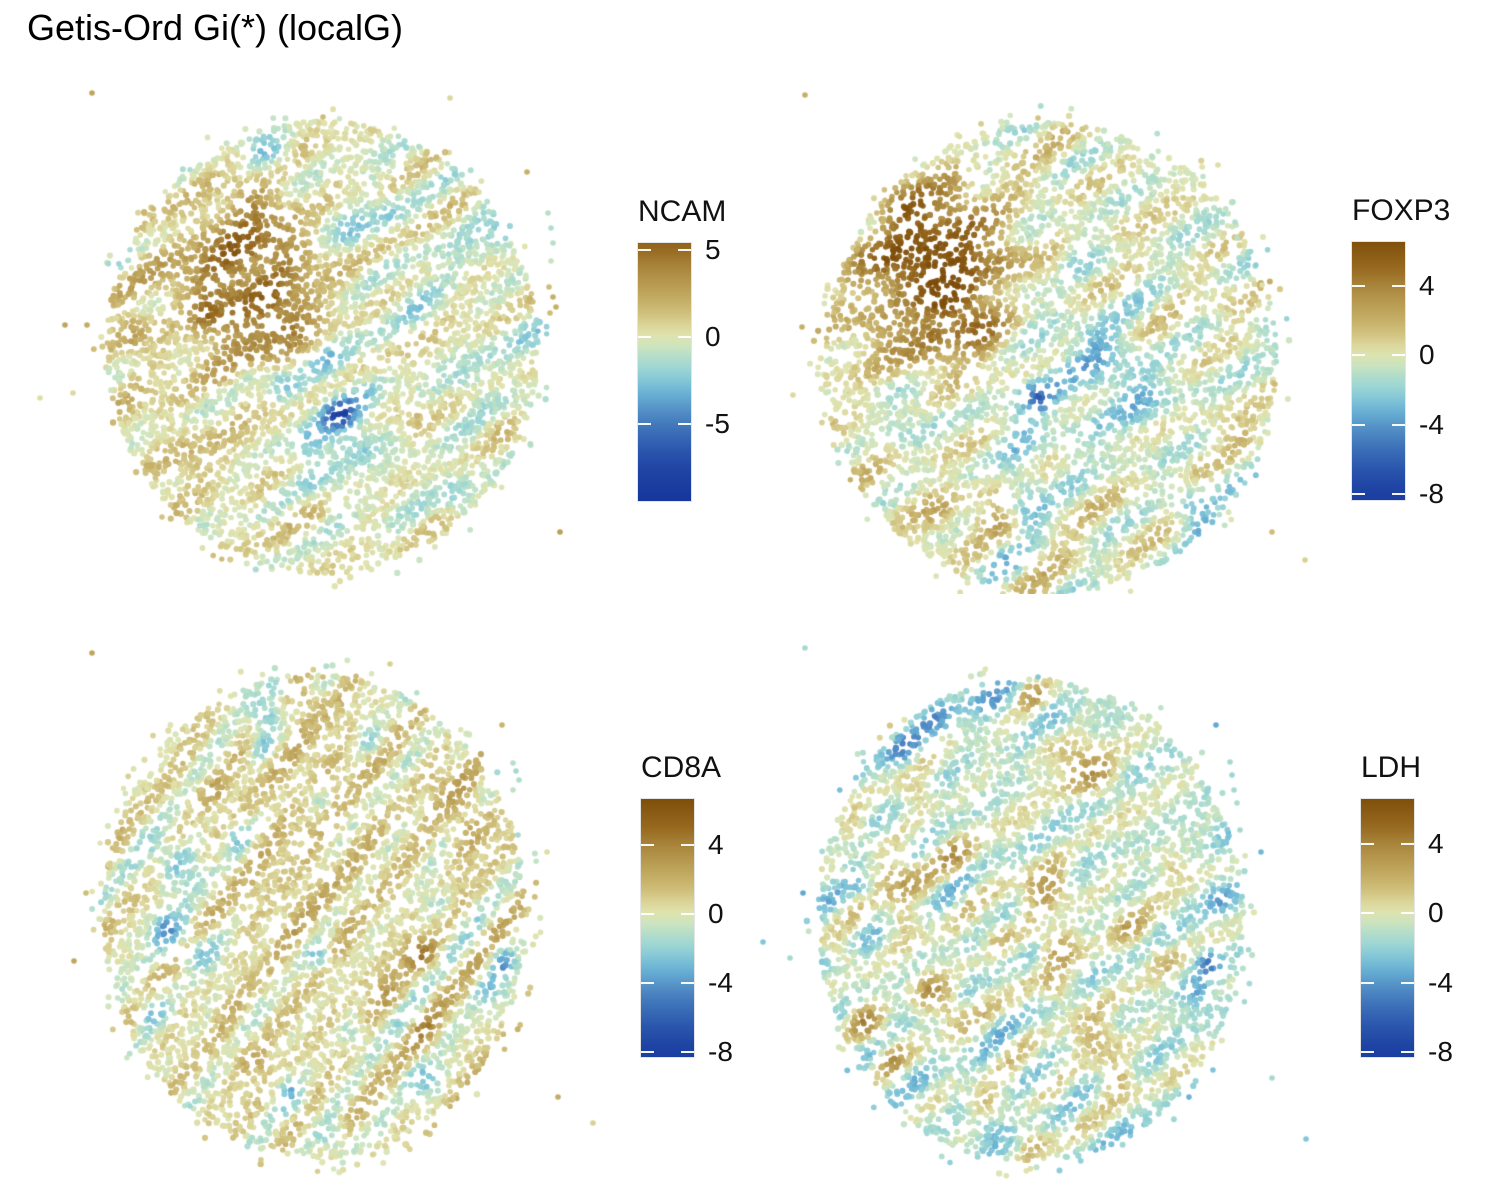  Describe the element at coordinates (681, 767) in the screenshot. I see `legend-title: CD8A` at that location.